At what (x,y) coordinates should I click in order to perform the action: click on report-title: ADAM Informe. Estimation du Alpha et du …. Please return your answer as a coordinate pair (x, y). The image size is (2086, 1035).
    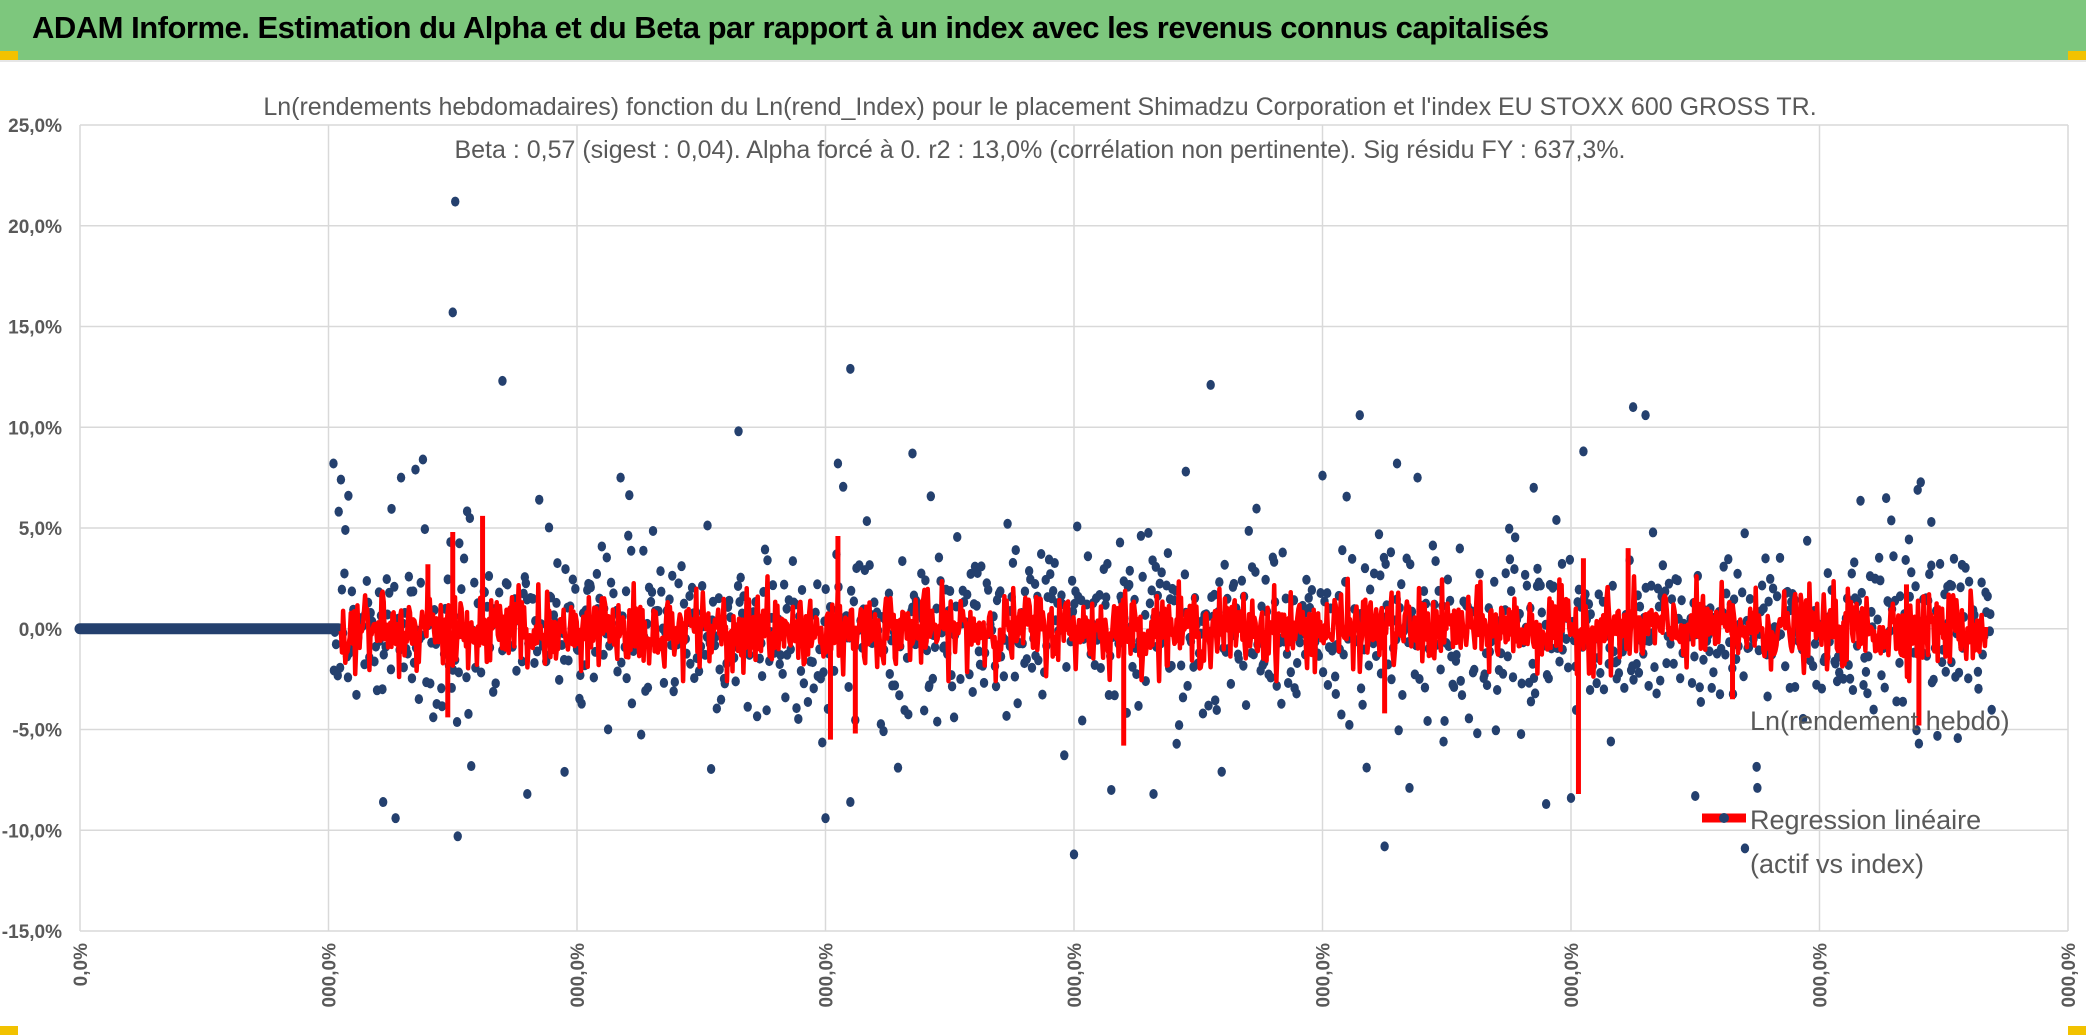
    Looking at the image, I should click on (790, 27).